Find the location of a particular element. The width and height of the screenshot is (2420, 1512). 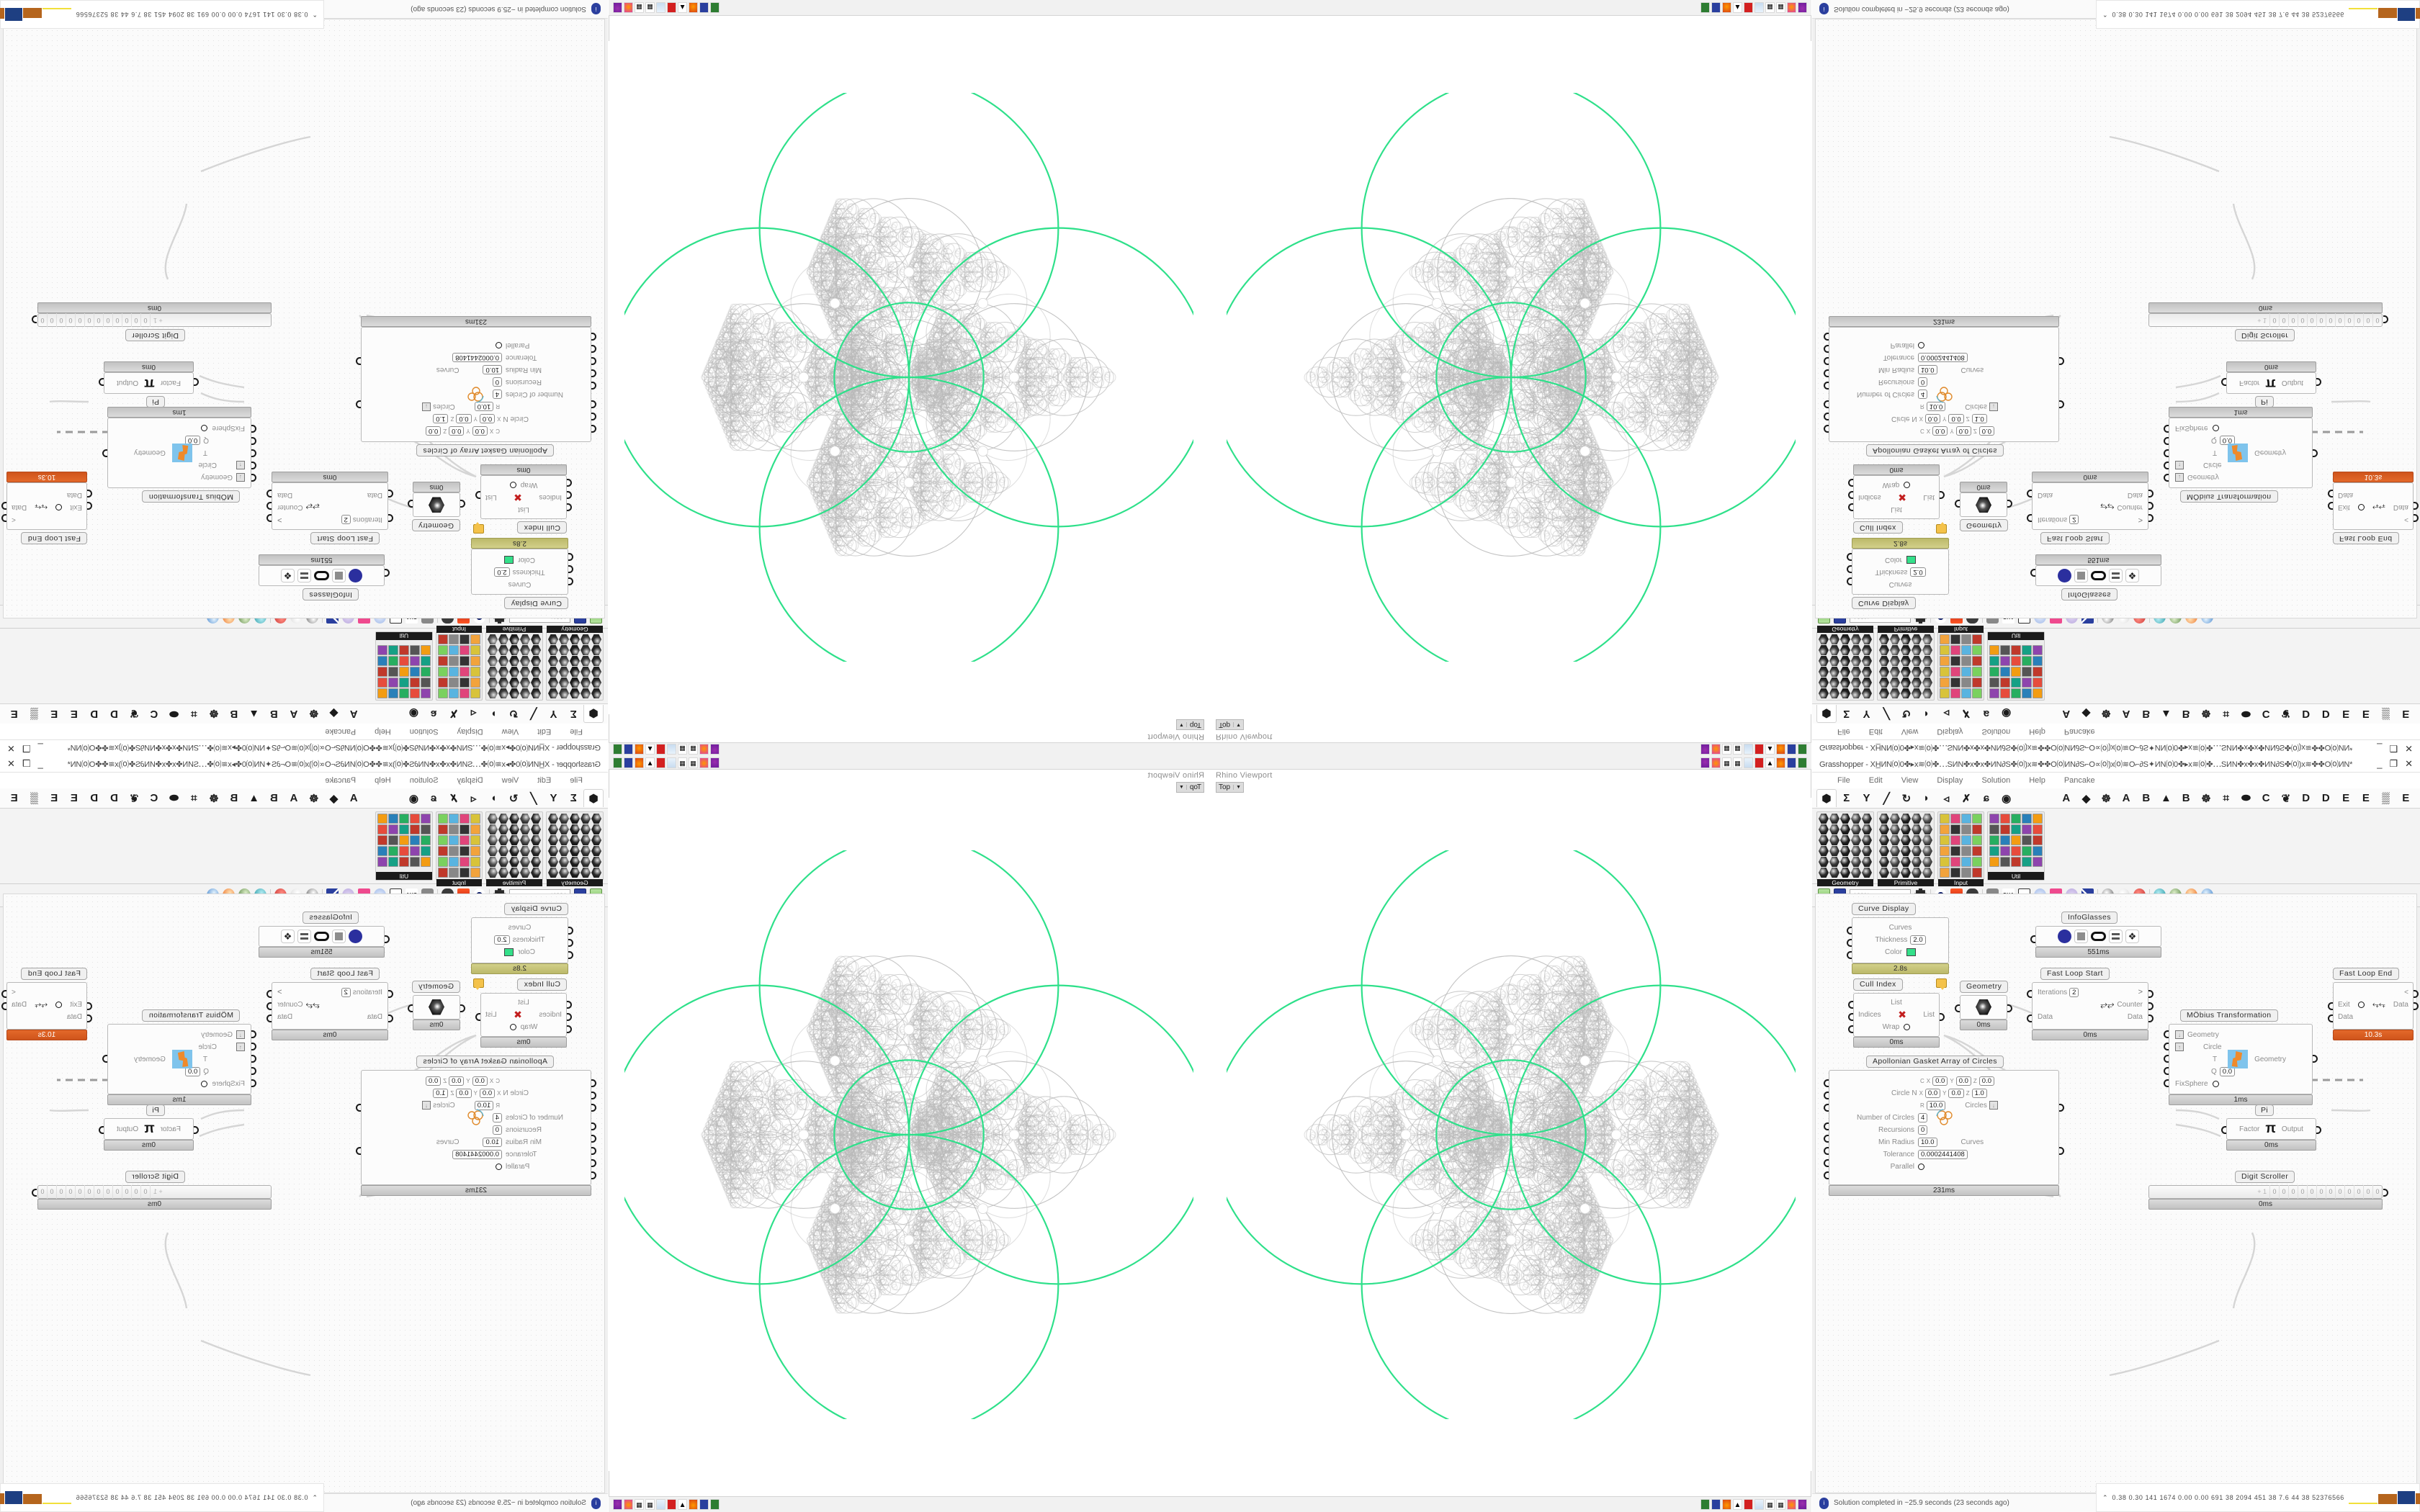

notepad-icon is located at coordinates (661, 1504).